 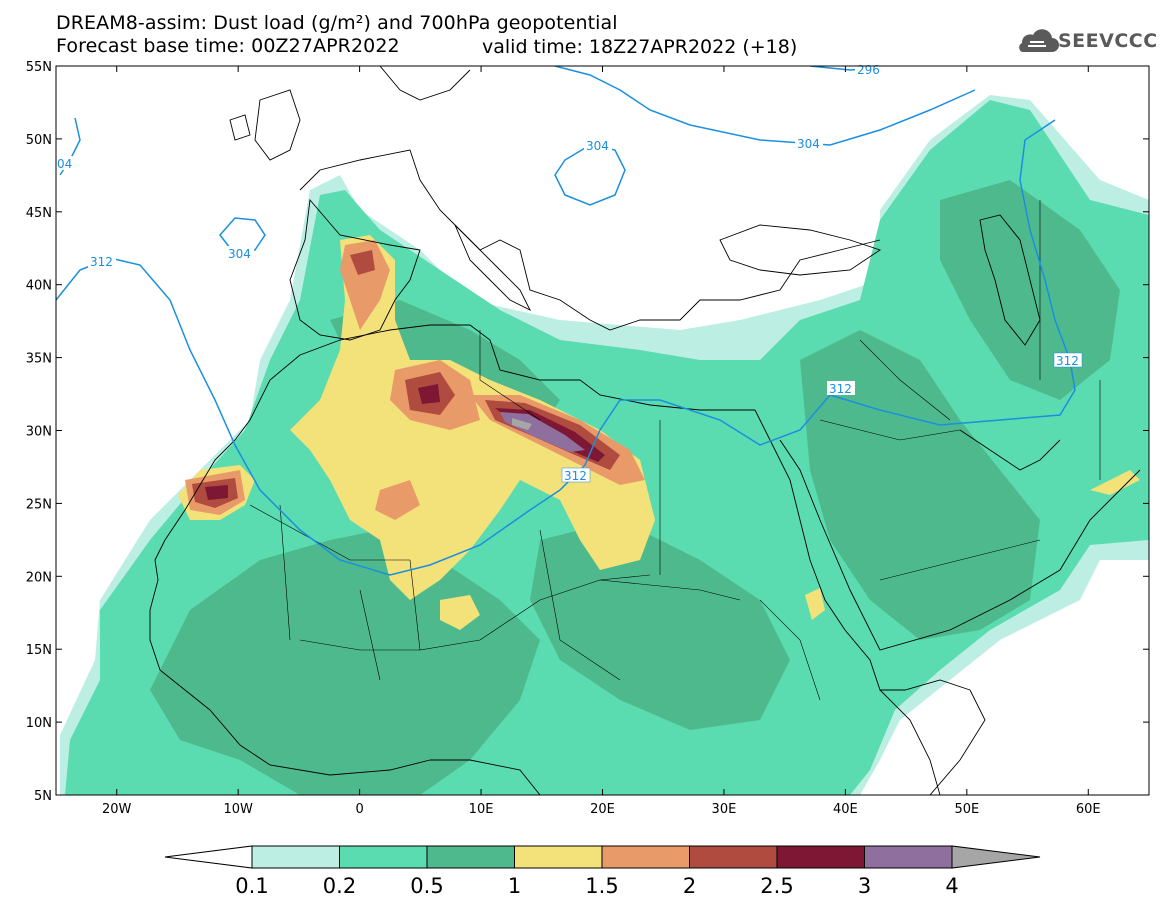 I want to click on colorbar-label: 1, so click(x=514, y=886).